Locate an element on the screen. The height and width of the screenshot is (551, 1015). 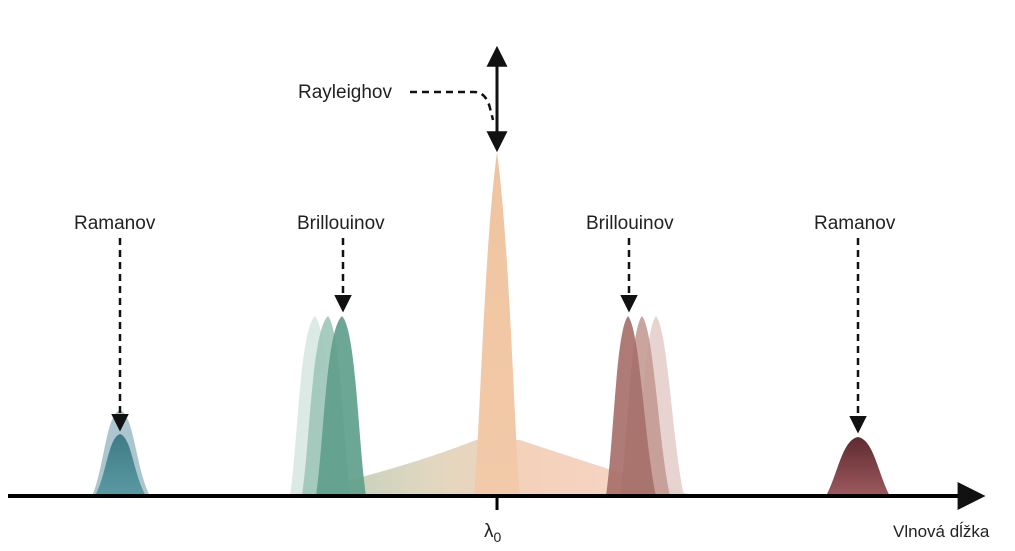
rayleigh-peak is located at coordinates (497, 324).